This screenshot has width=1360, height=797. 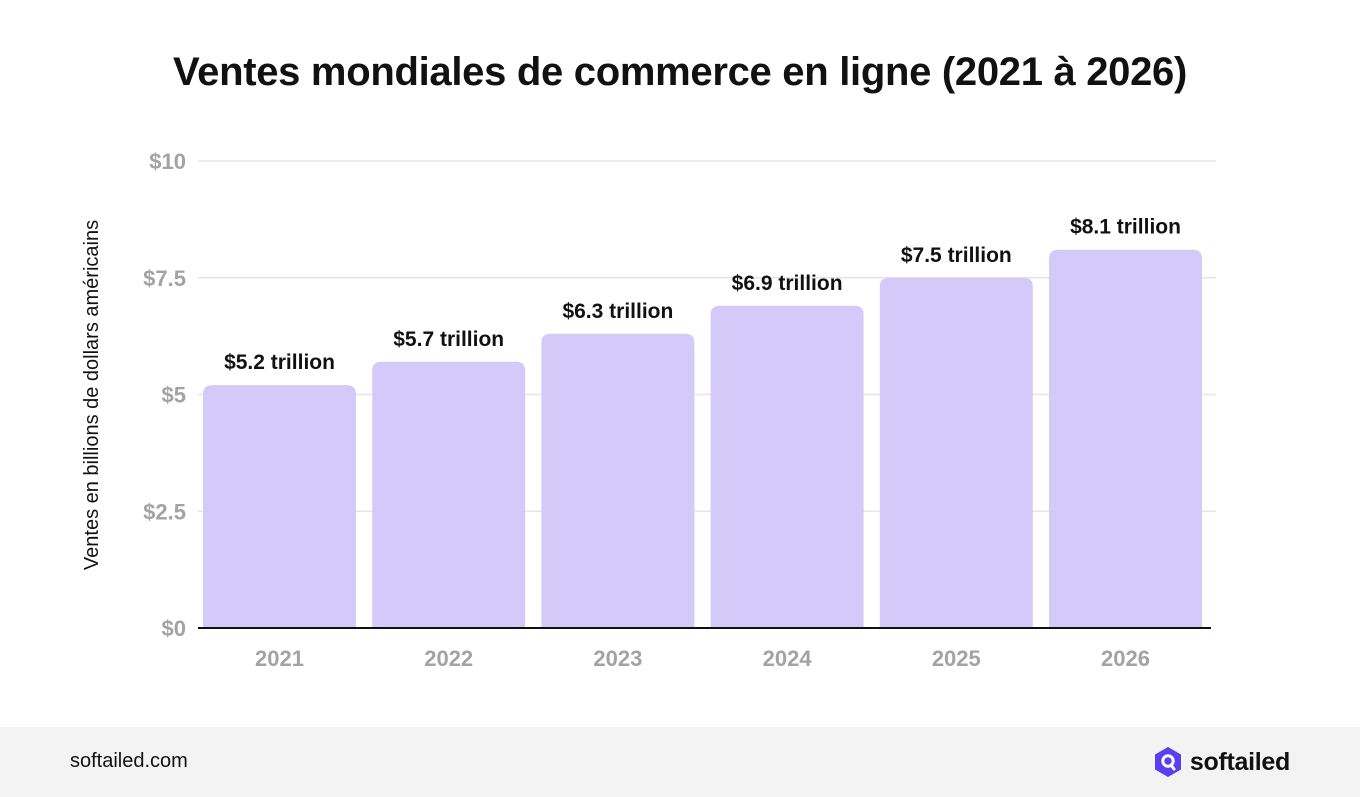 What do you see at coordinates (1125, 439) in the screenshot?
I see `bar-2026` at bounding box center [1125, 439].